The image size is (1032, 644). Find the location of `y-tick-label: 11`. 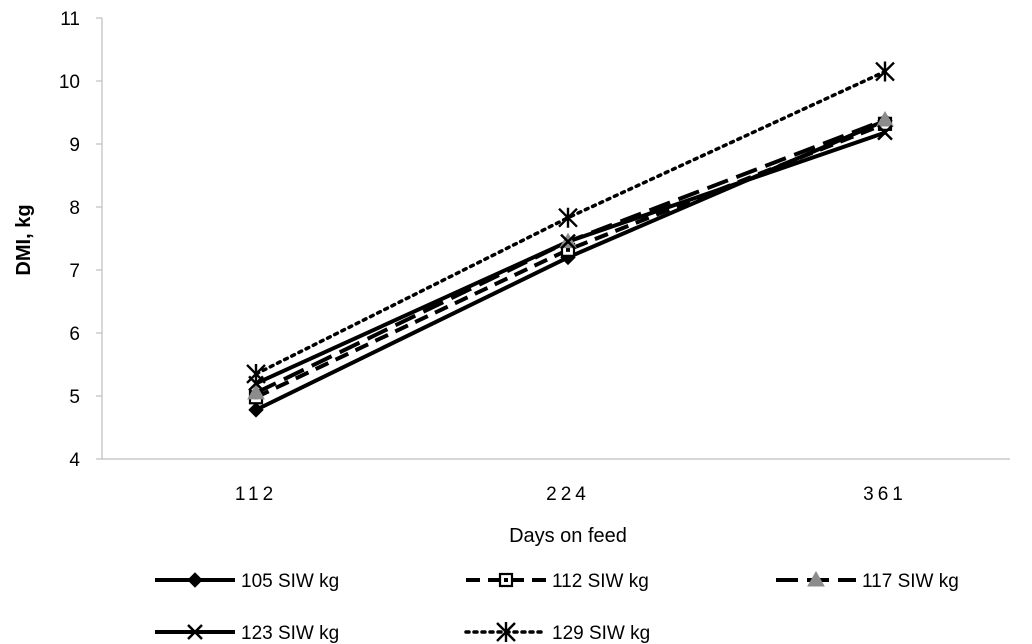

y-tick-label: 11 is located at coordinates (70, 19).